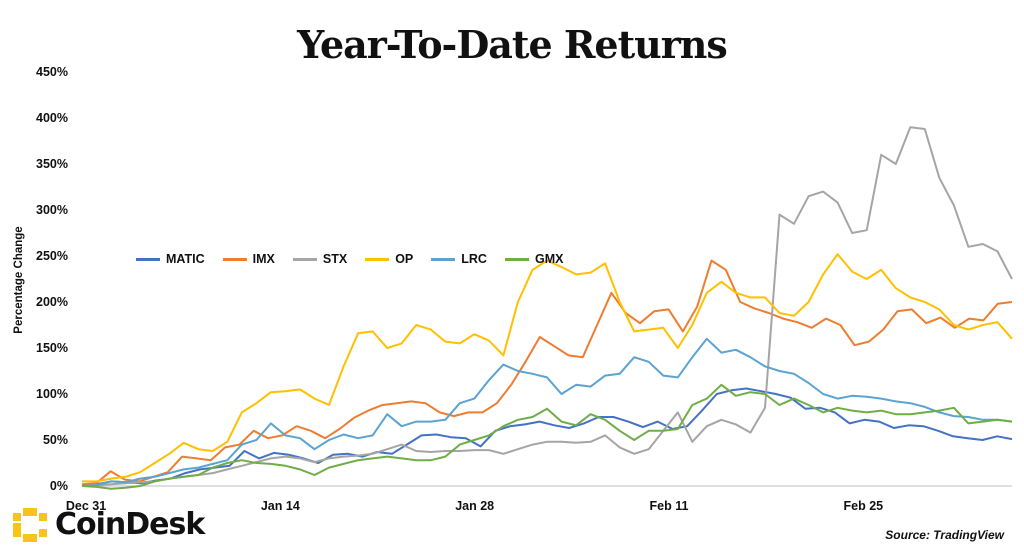  What do you see at coordinates (19, 279) in the screenshot?
I see `y-axis-label: Percentage Change` at bounding box center [19, 279].